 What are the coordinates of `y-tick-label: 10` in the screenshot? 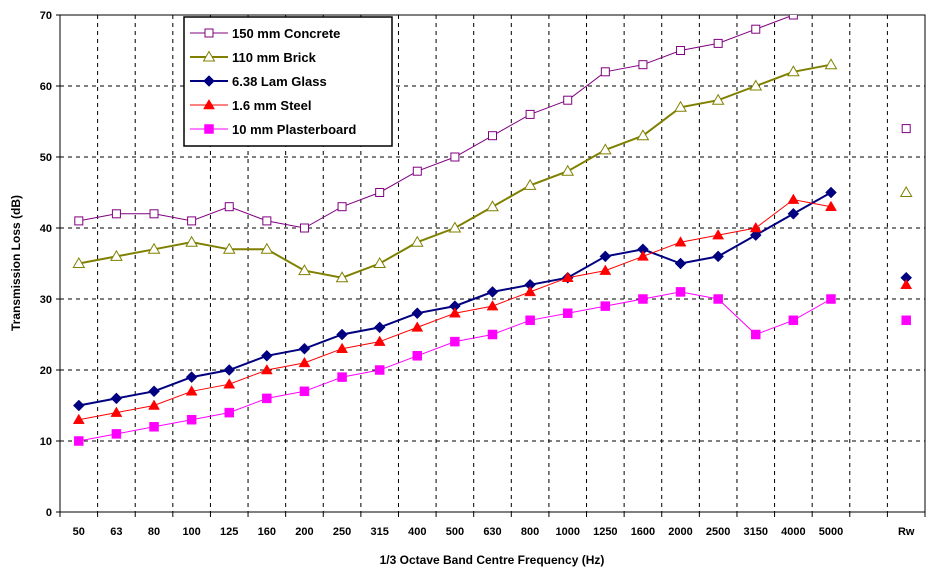 It's located at (46, 442).